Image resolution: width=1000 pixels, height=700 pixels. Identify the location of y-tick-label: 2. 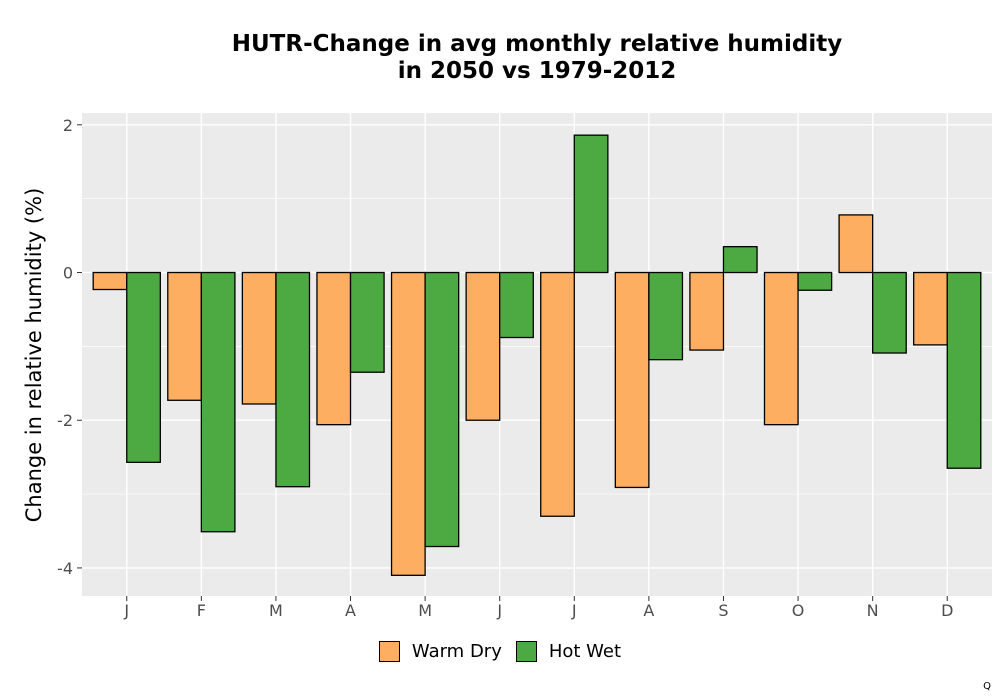
(68, 125).